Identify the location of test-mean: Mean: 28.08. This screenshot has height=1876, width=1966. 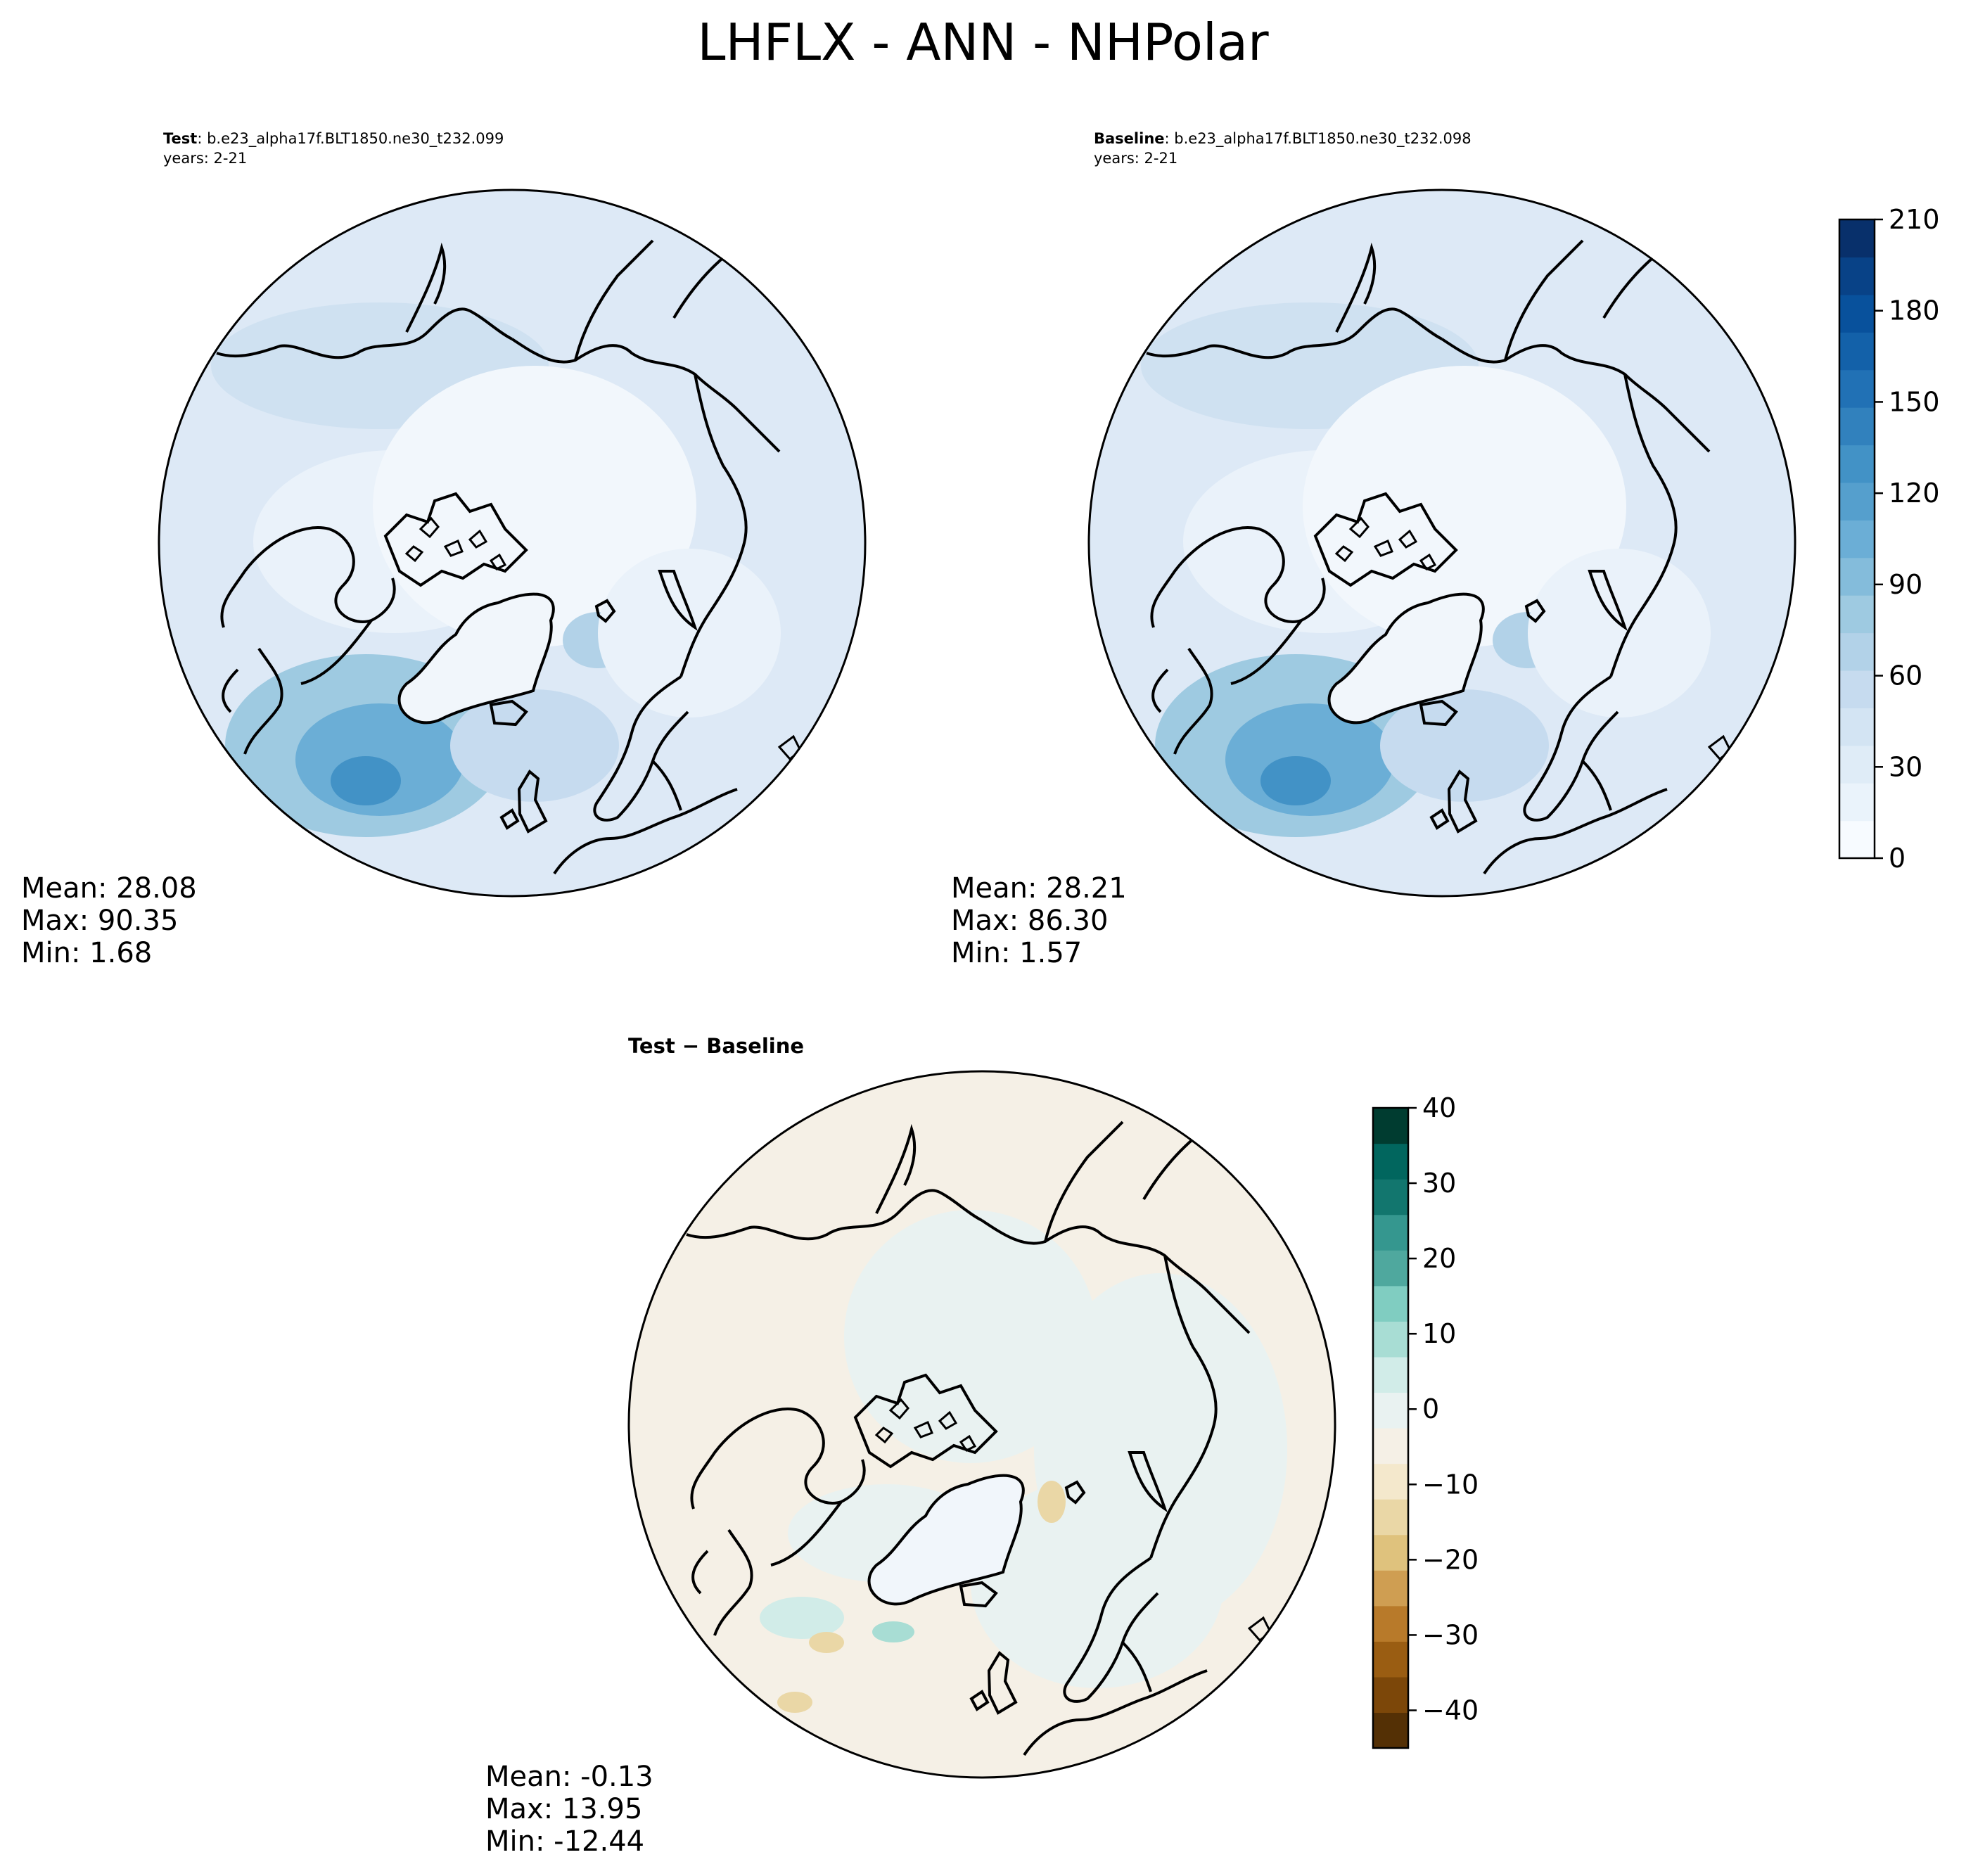
(109, 888).